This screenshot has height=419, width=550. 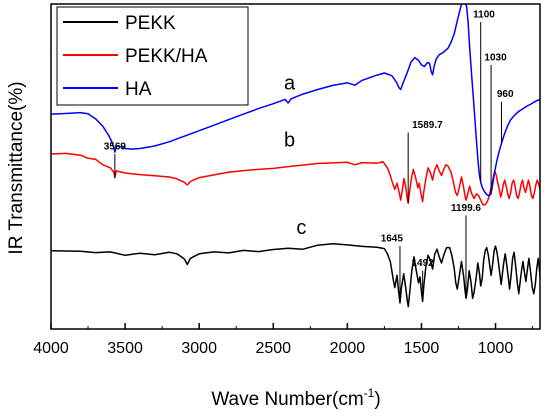 I want to click on y-axis-label: IR Transmittance(%), so click(x=16, y=167).